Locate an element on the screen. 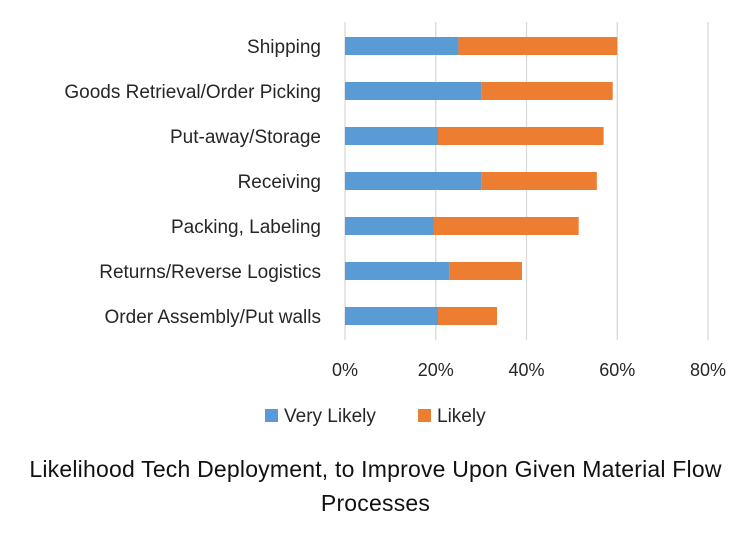 Image resolution: width=751 pixels, height=542 pixels. category-label: Goods Retrieval/Order Picking is located at coordinates (192, 92).